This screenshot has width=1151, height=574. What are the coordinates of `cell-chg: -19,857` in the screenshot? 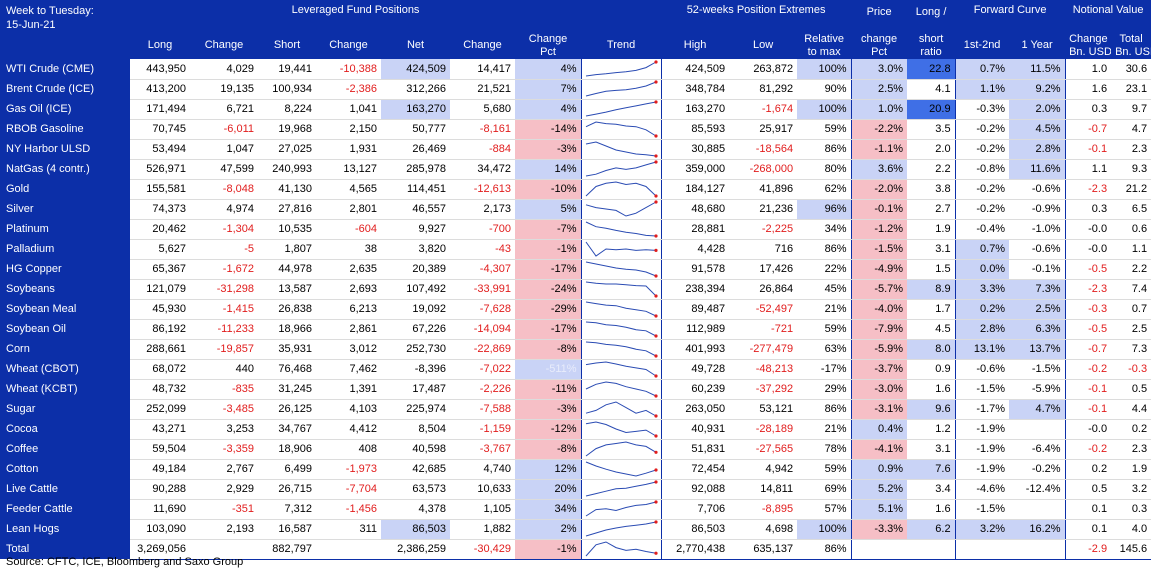 It's located at (224, 349).